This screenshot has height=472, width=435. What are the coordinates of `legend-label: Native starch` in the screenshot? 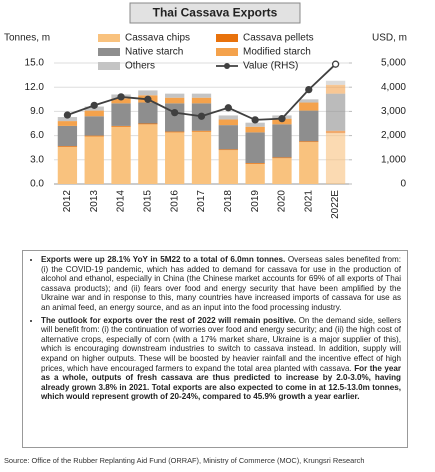 It's located at (154, 52).